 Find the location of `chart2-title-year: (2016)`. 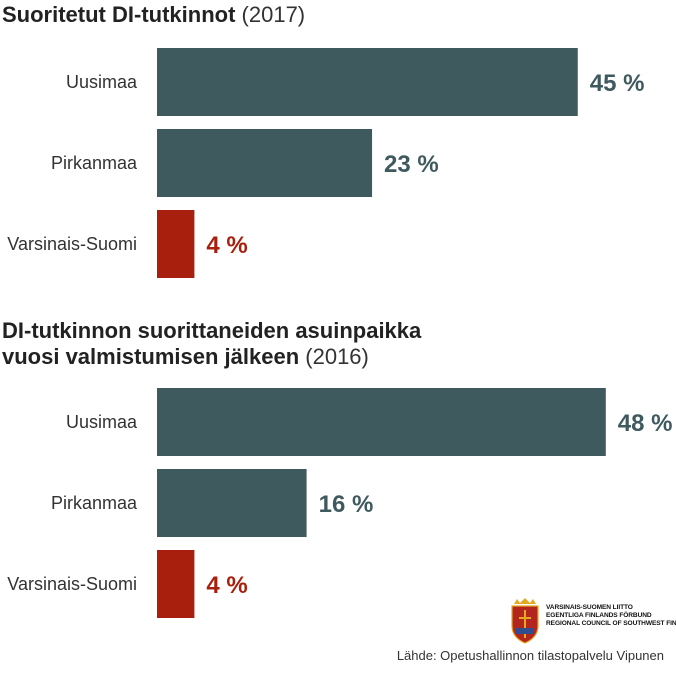

chart2-title-year: (2016) is located at coordinates (337, 356).